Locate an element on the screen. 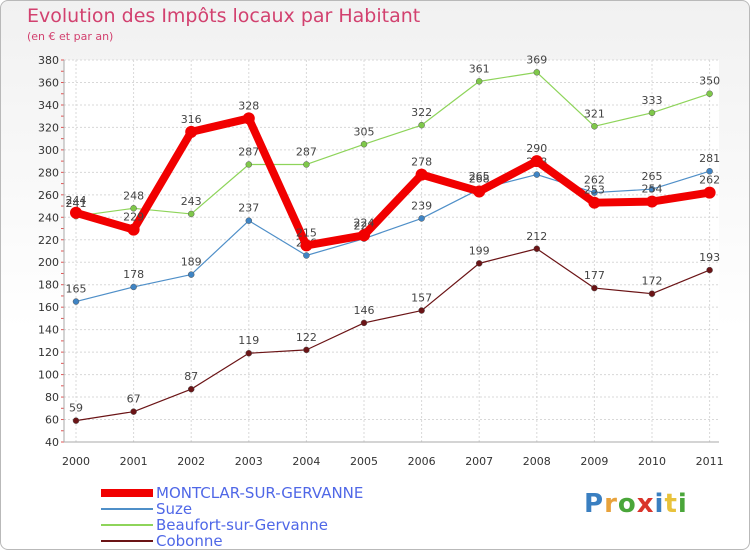  data-label-suze: 265 is located at coordinates (479, 176).